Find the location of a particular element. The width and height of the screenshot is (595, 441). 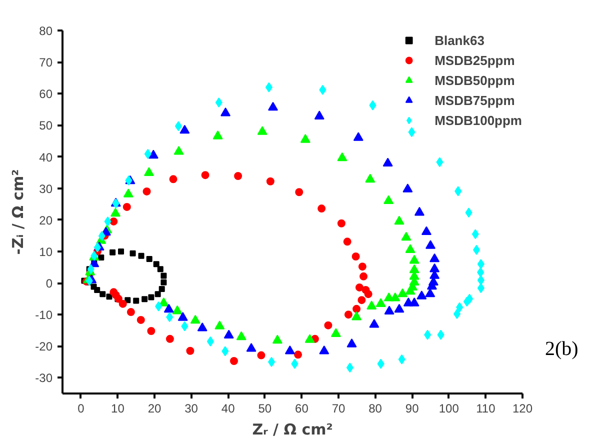

y-tick-label: 0 is located at coordinates (49, 283).